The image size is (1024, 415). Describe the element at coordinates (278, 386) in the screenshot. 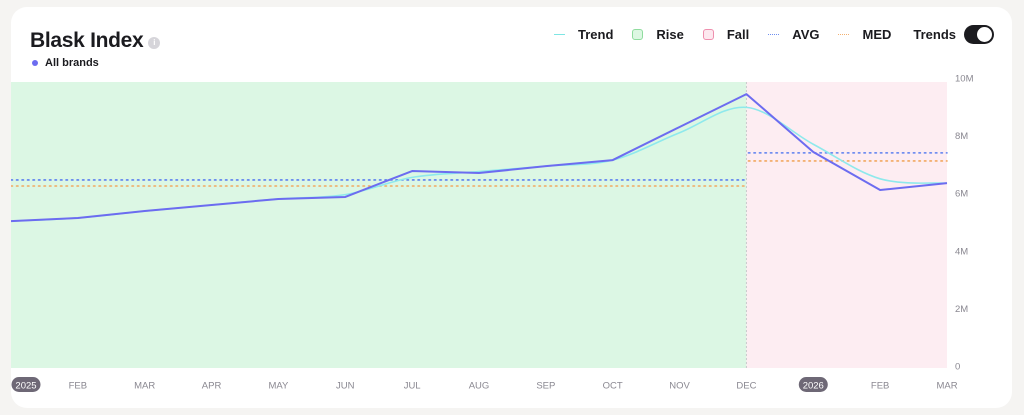

I see `x-tick-label: MAY` at that location.